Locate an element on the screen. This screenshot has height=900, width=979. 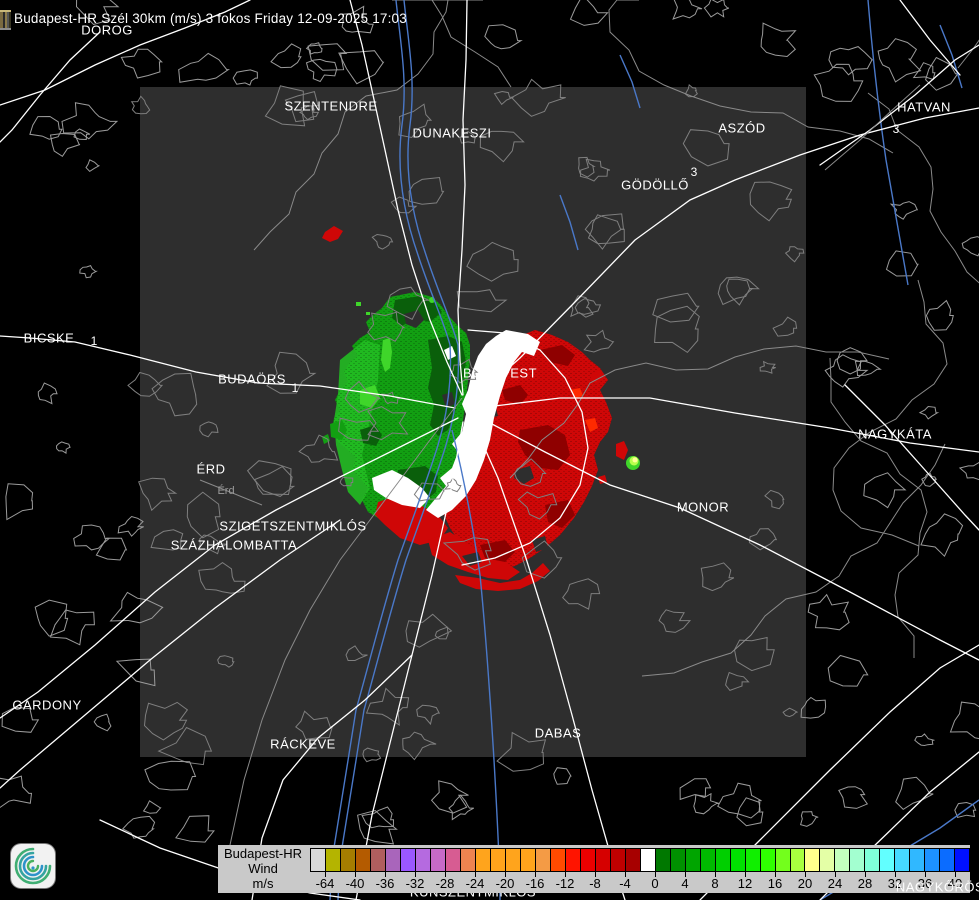
legend-tick-label: -28 is located at coordinates (445, 883).